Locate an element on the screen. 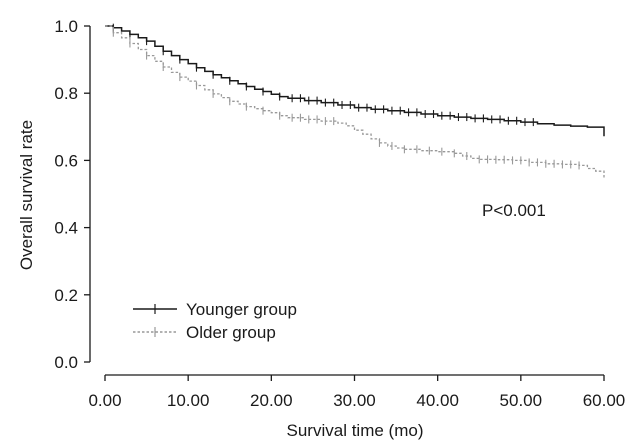 The height and width of the screenshot is (444, 632). x-tick-label: 50.00 is located at coordinates (521, 400).